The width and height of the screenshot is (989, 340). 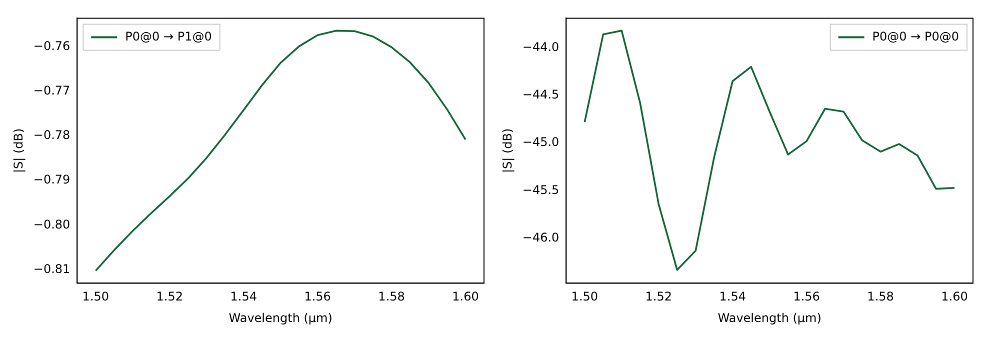 What do you see at coordinates (541, 189) in the screenshot?
I see `y-tick-label: −45.5` at bounding box center [541, 189].